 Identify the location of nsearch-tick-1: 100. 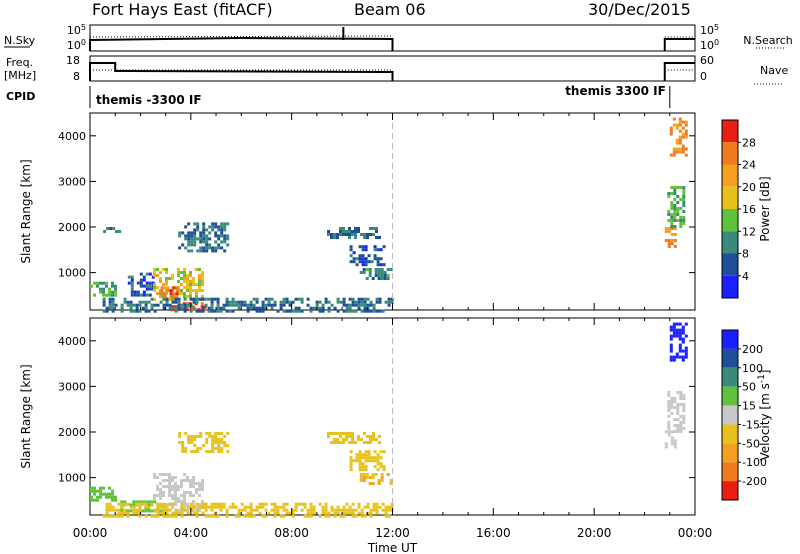
(709, 45).